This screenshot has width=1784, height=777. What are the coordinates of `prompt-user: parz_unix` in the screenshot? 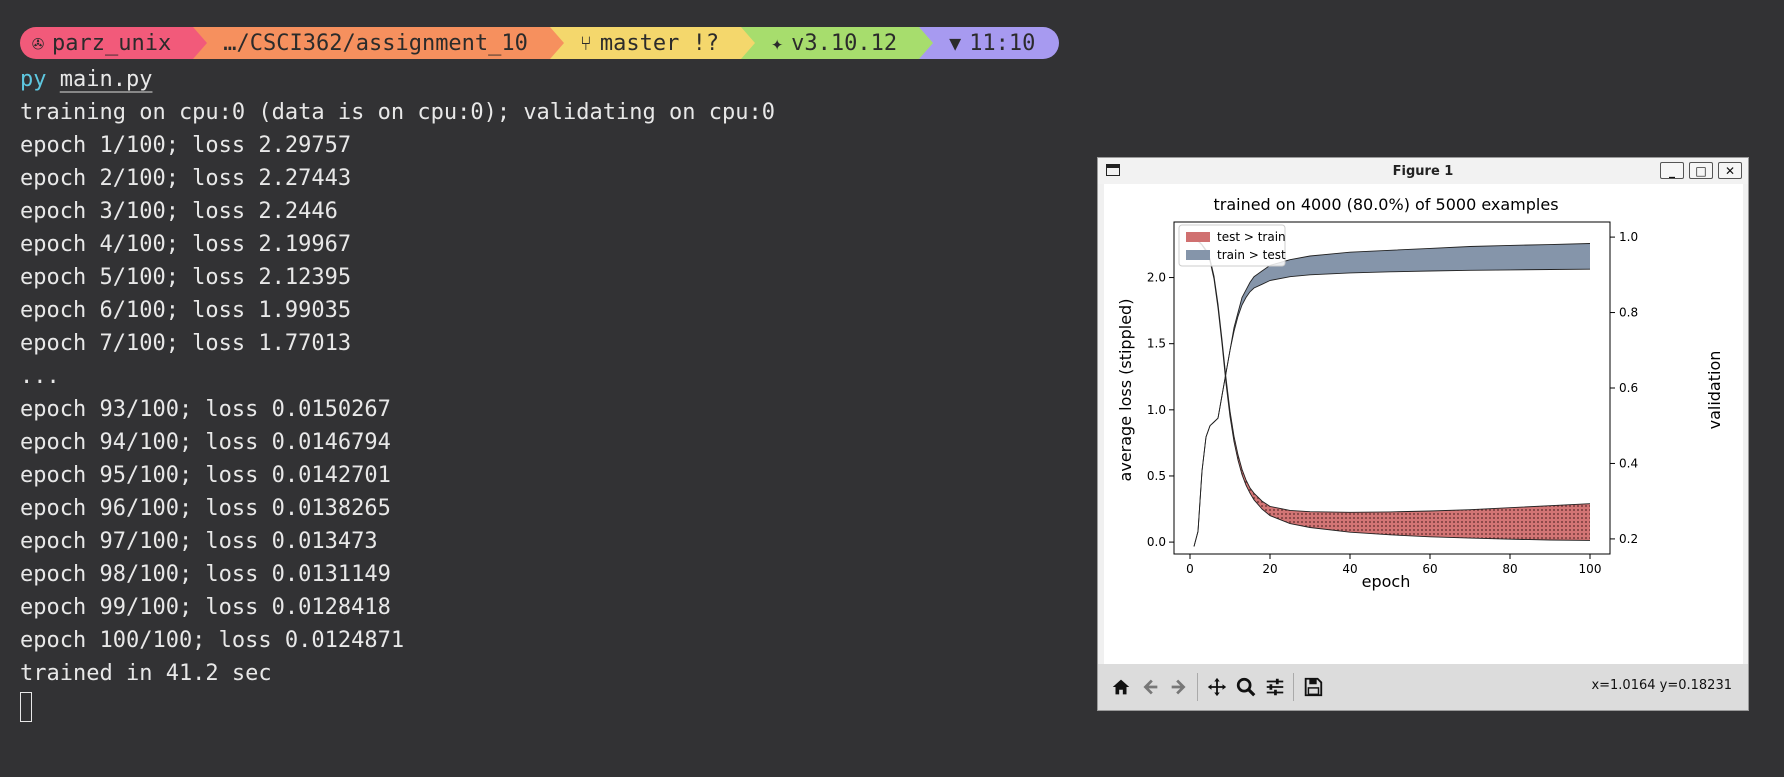 It's located at (112, 43).